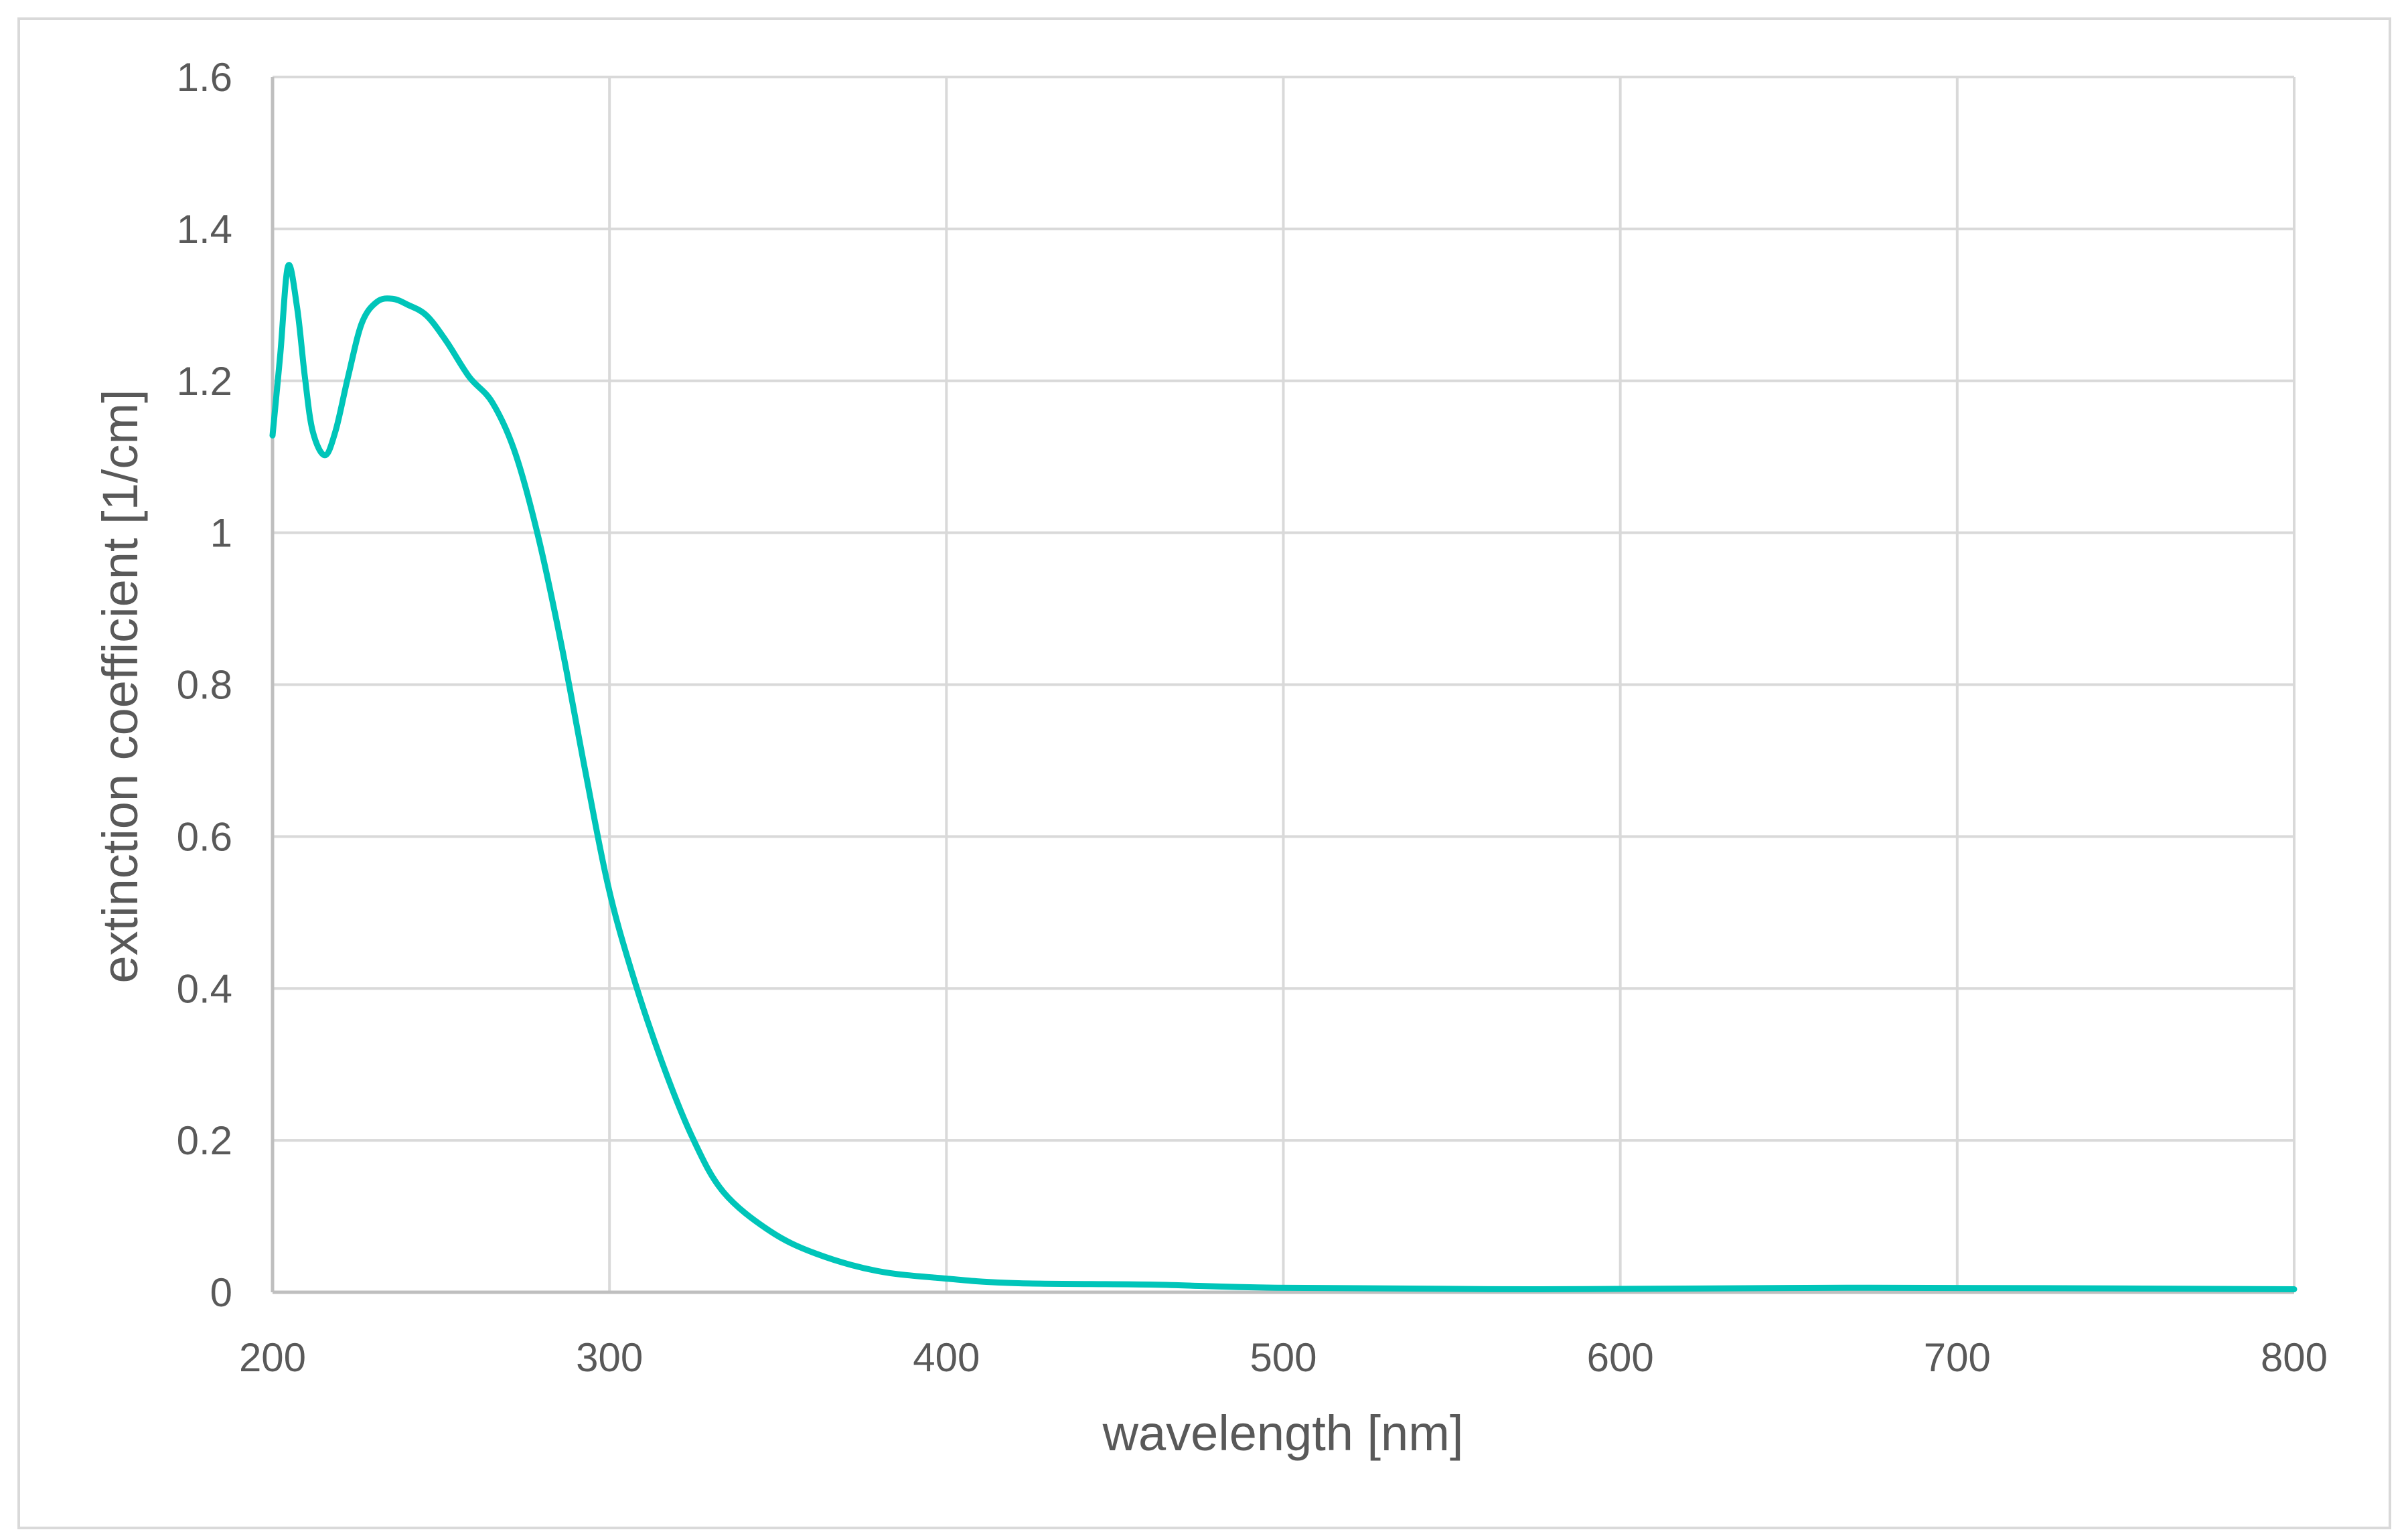  What do you see at coordinates (1620, 1357) in the screenshot?
I see `x-tick-label: 600` at bounding box center [1620, 1357].